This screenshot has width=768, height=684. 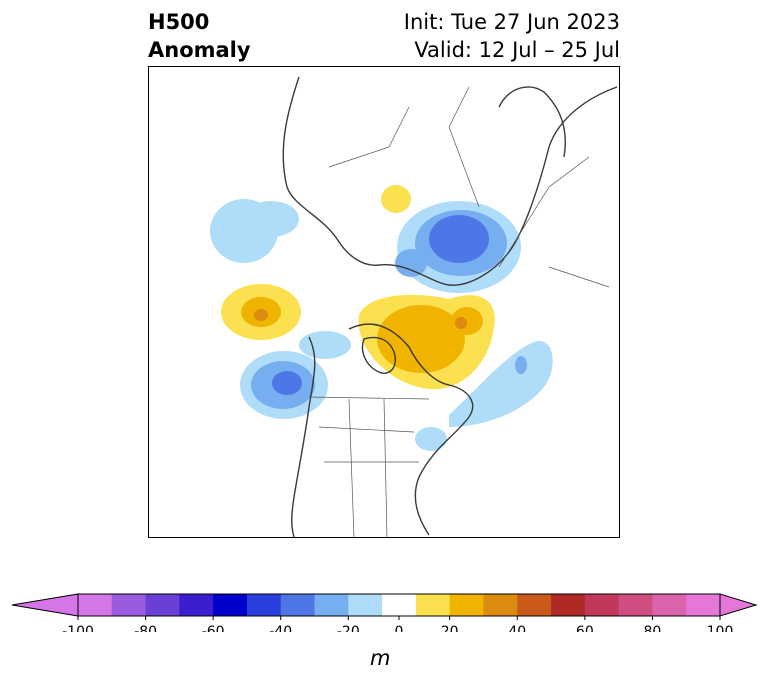 I want to click on colorbar-tick-label: -40, so click(x=280, y=628).